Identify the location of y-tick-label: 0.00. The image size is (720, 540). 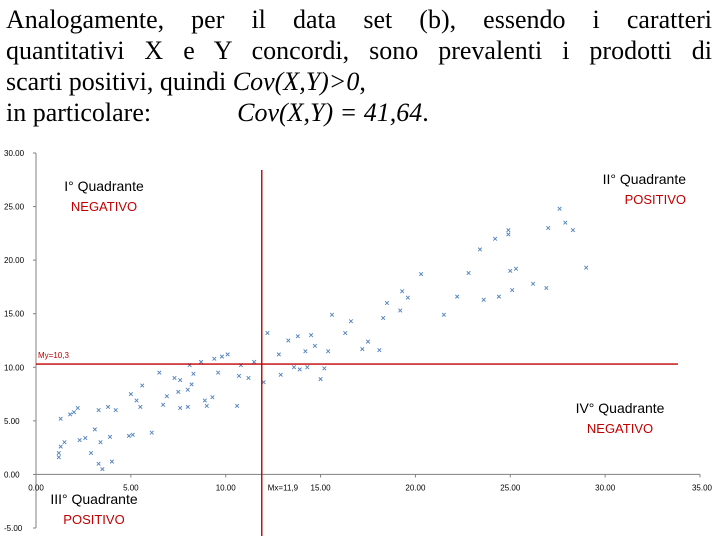
(12, 474).